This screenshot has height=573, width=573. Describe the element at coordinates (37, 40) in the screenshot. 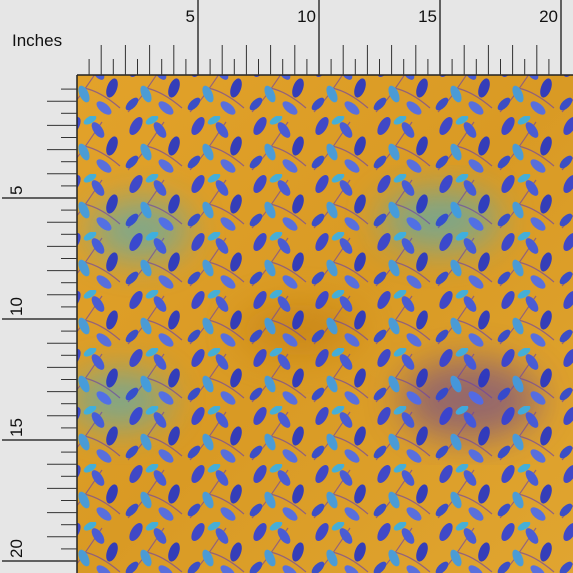

I see `unit-label: Inches` at that location.